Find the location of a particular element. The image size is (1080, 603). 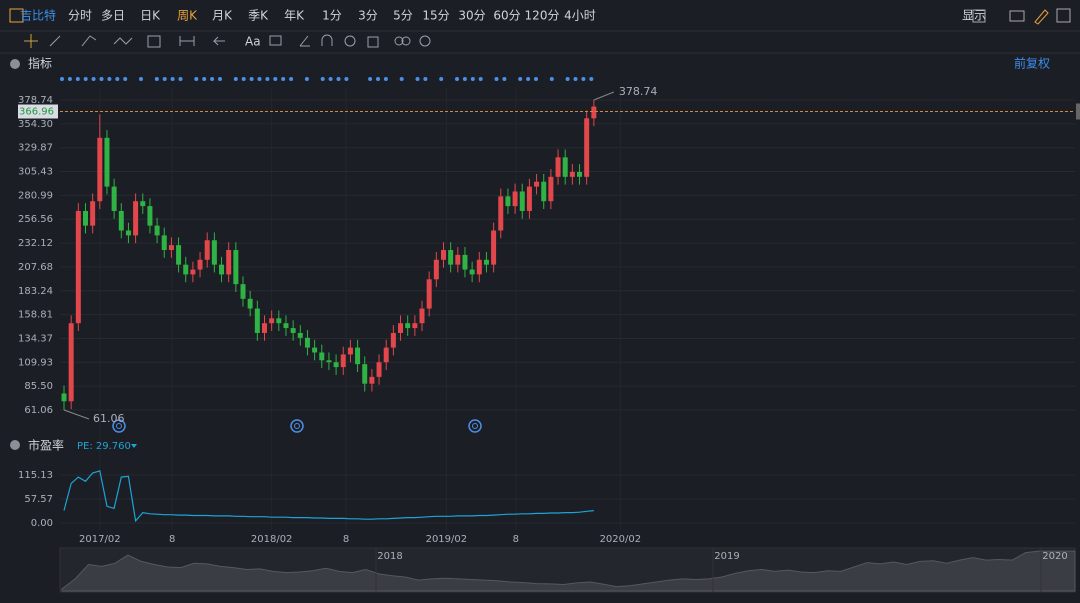

camera-icon is located at coordinates (1017, 16).